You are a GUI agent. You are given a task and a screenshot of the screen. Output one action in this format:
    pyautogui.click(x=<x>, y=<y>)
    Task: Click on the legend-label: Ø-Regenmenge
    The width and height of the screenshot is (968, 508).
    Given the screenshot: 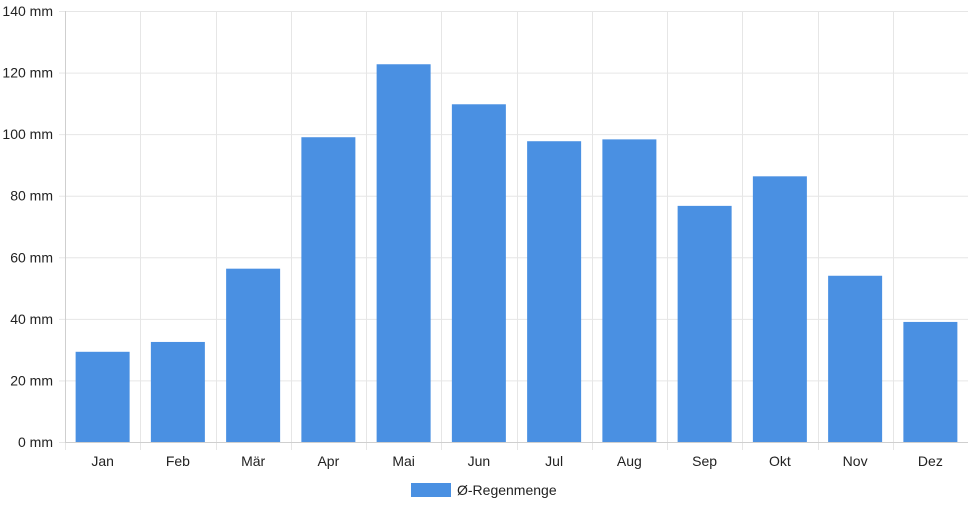 What is the action you would take?
    pyautogui.click(x=507, y=490)
    